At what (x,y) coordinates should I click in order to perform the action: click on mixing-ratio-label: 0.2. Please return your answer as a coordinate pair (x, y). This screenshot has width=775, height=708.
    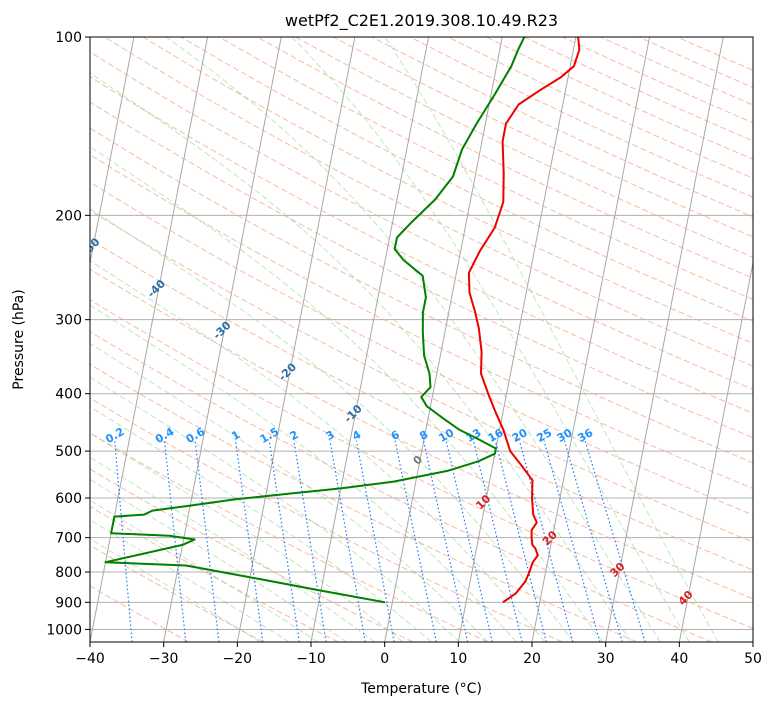
    Looking at the image, I should click on (114, 435).